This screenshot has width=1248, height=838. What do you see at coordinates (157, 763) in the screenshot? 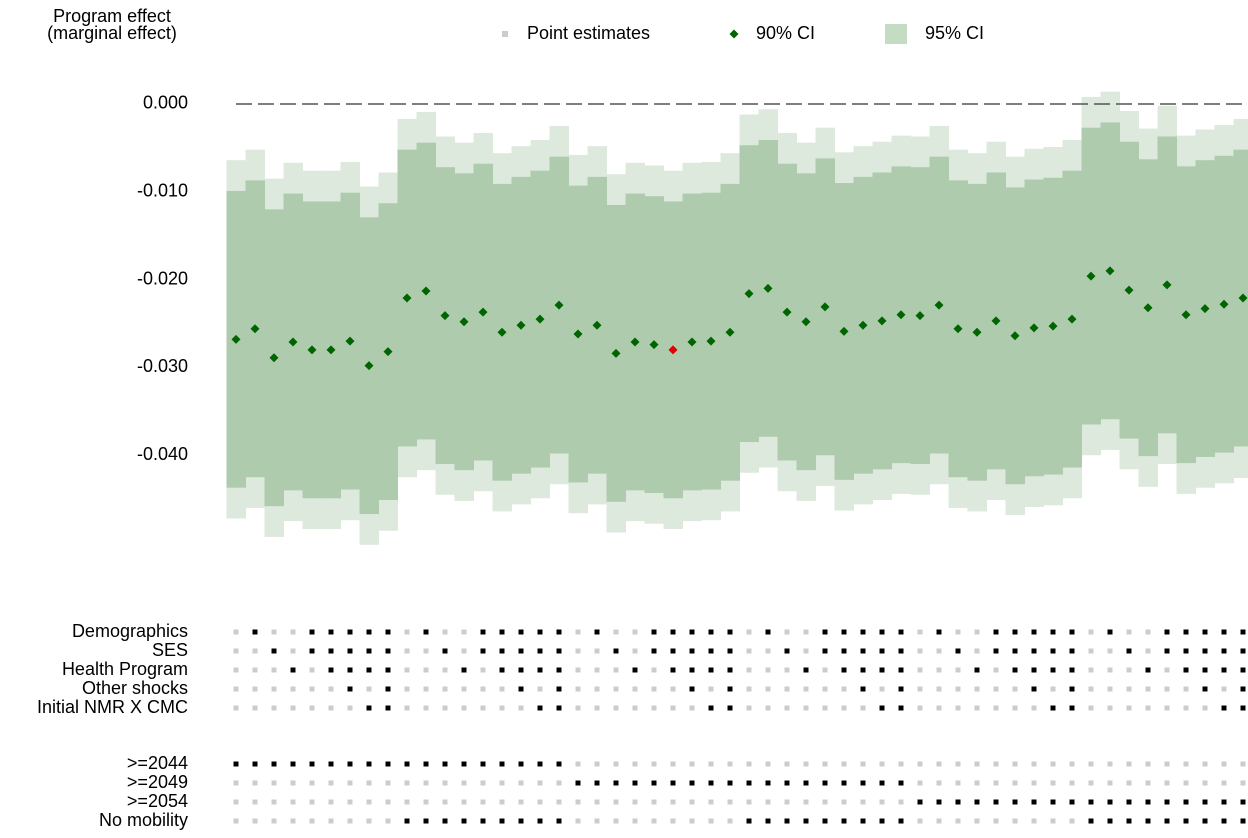
I see `indicator-label: >=2044` at bounding box center [157, 763].